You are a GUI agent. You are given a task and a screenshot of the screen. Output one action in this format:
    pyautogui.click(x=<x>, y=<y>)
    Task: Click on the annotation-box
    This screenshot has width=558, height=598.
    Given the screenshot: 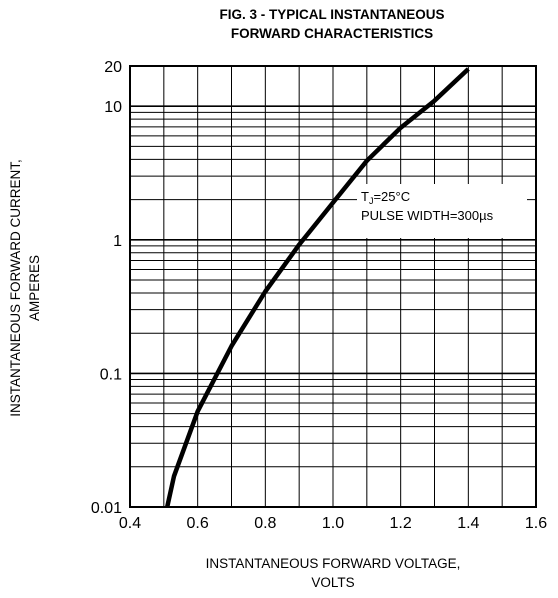 What is the action you would take?
    pyautogui.click(x=442, y=211)
    